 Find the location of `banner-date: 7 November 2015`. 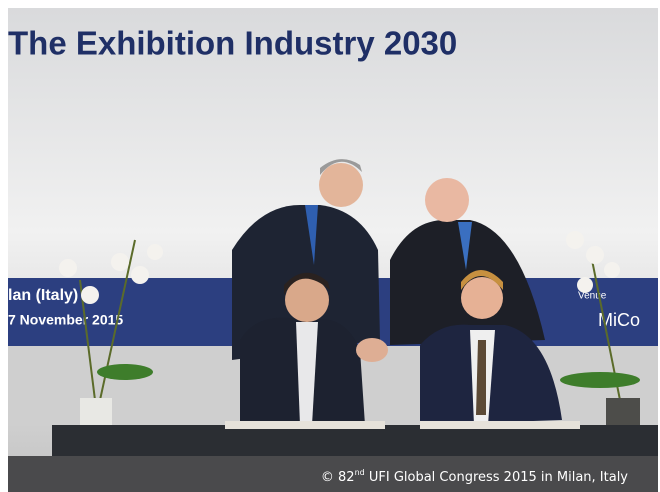

banner-date: 7 November 2015 is located at coordinates (65, 320).